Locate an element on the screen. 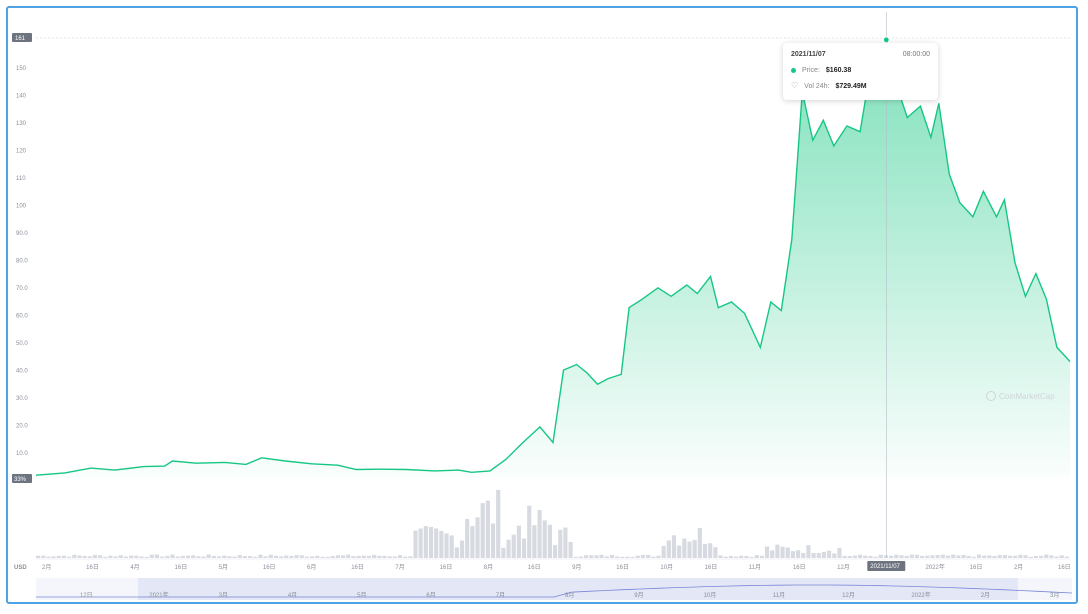 The width and height of the screenshot is (1088, 614). y-tick-label: 100 is located at coordinates (21, 207).